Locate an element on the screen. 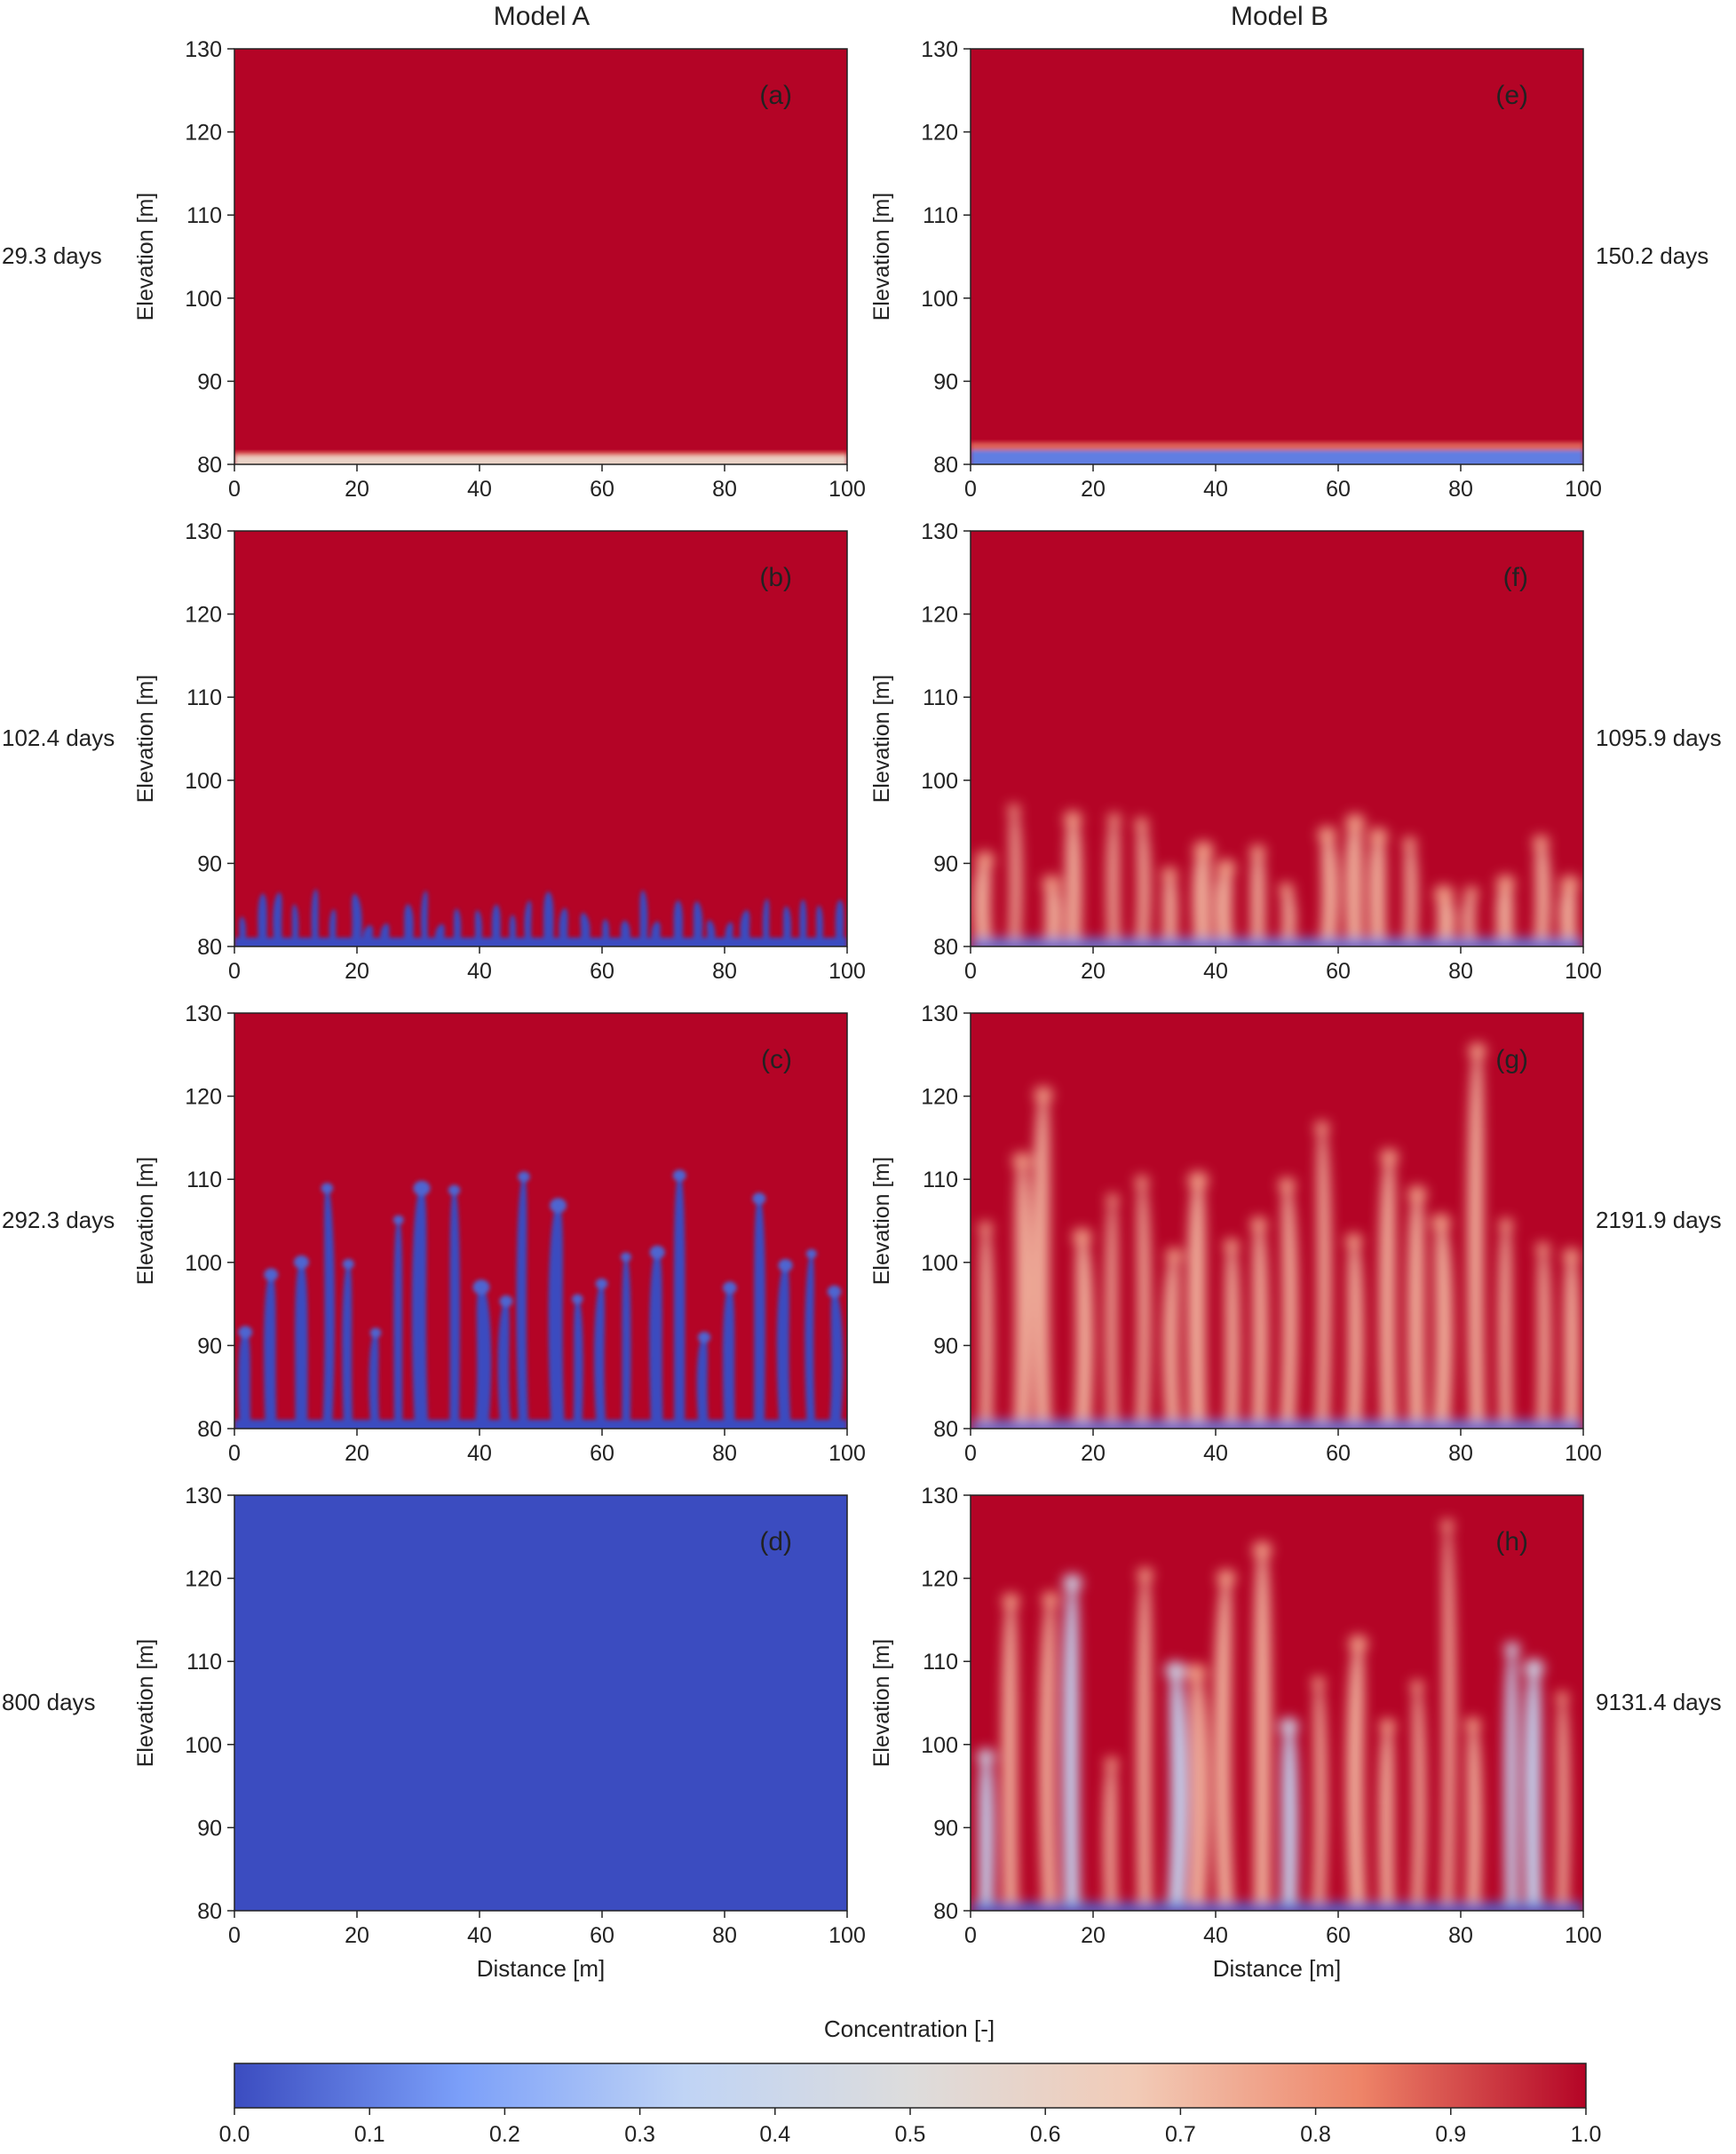  panel-letter: (d) is located at coordinates (775, 1541).